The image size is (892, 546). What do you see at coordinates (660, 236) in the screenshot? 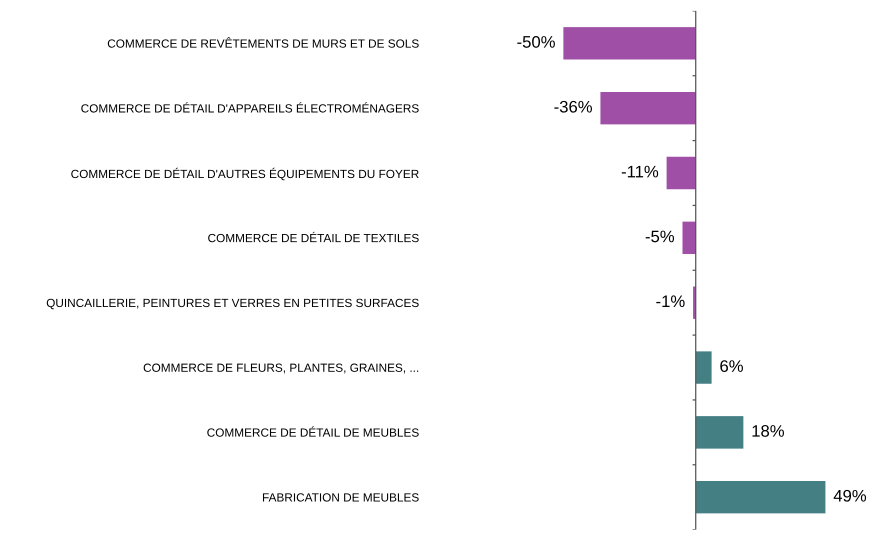
I see `data-label: -5%` at bounding box center [660, 236].